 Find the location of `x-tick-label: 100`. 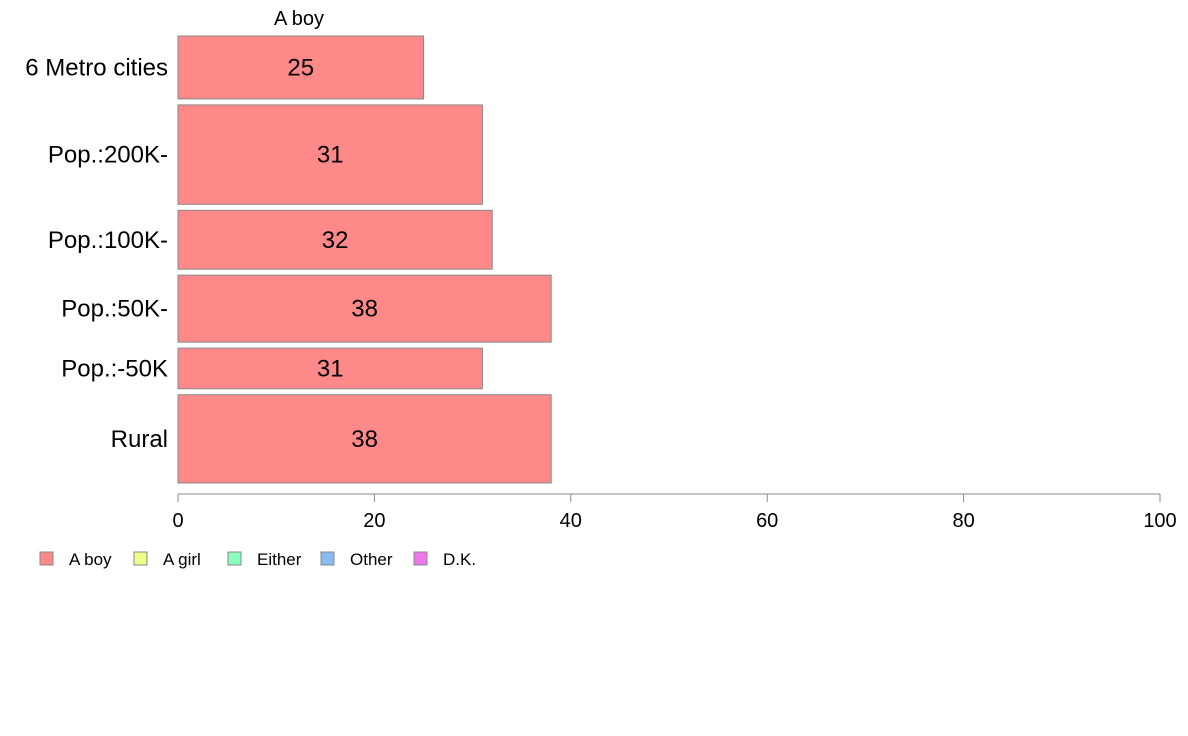

x-tick-label: 100 is located at coordinates (1159, 521).